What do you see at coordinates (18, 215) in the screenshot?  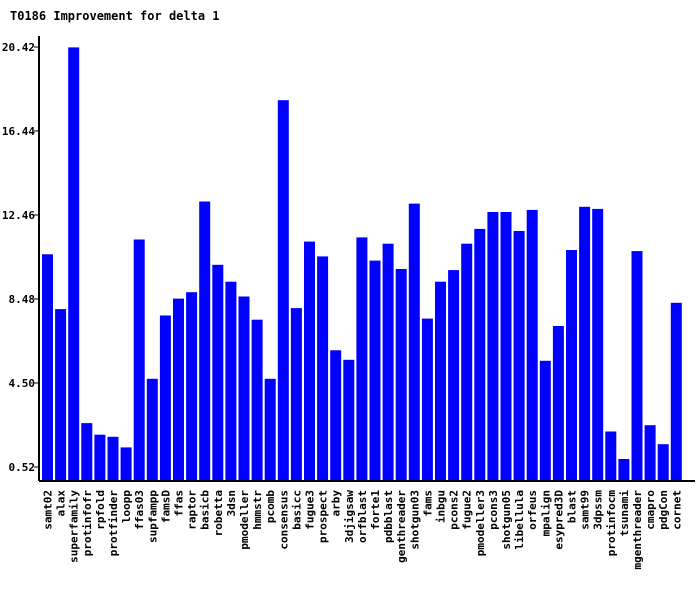 I see `y-tick-label: 12.46` at bounding box center [18, 215].